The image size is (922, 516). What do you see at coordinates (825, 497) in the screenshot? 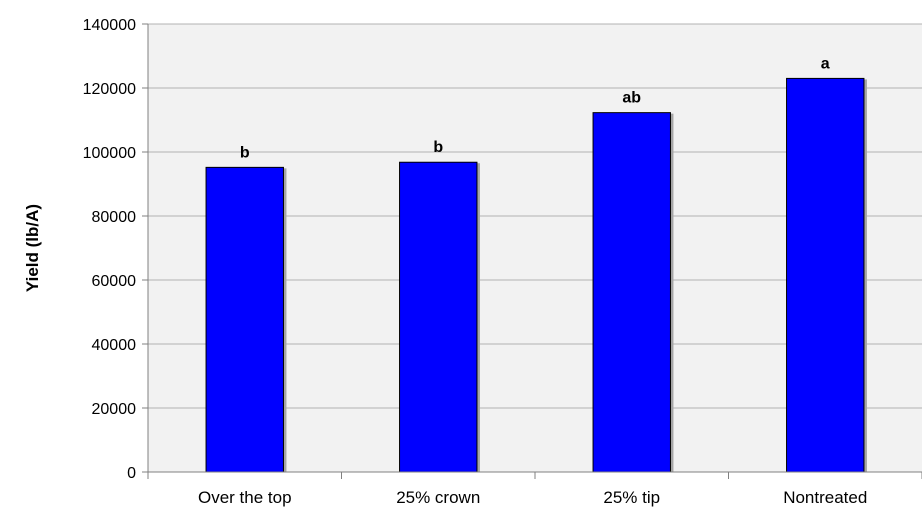
I see `x-tick-label: Nontreated` at bounding box center [825, 497].